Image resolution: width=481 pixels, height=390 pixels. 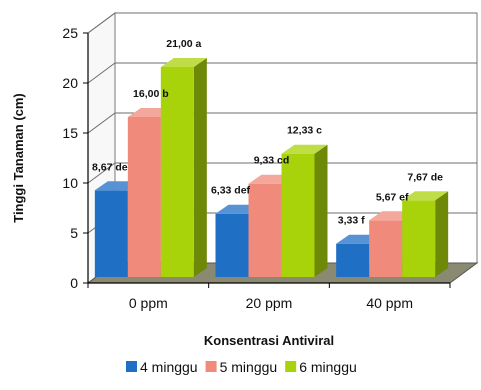 What do you see at coordinates (183, 44) in the screenshot?
I see `data-label: 21,00 a` at bounding box center [183, 44].